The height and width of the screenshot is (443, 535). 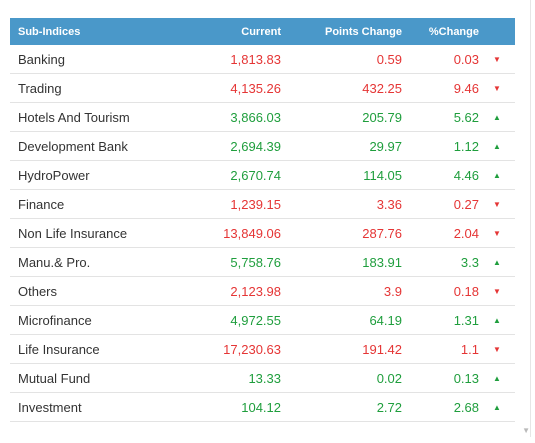 I want to click on row-sub-index-name: Manu.& Pro., so click(x=54, y=262).